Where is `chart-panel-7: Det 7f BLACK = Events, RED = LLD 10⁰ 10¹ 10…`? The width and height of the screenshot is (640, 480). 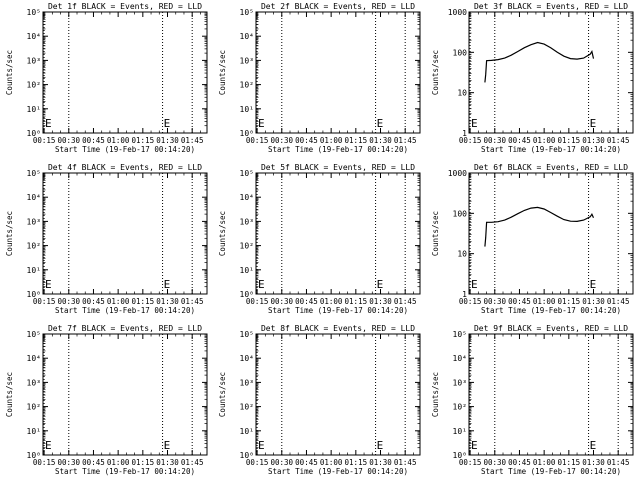 chart-panel-7: Det 7f BLACK = Events, RED = LLD 10⁰ 10¹ 10… is located at coordinates (106, 400).